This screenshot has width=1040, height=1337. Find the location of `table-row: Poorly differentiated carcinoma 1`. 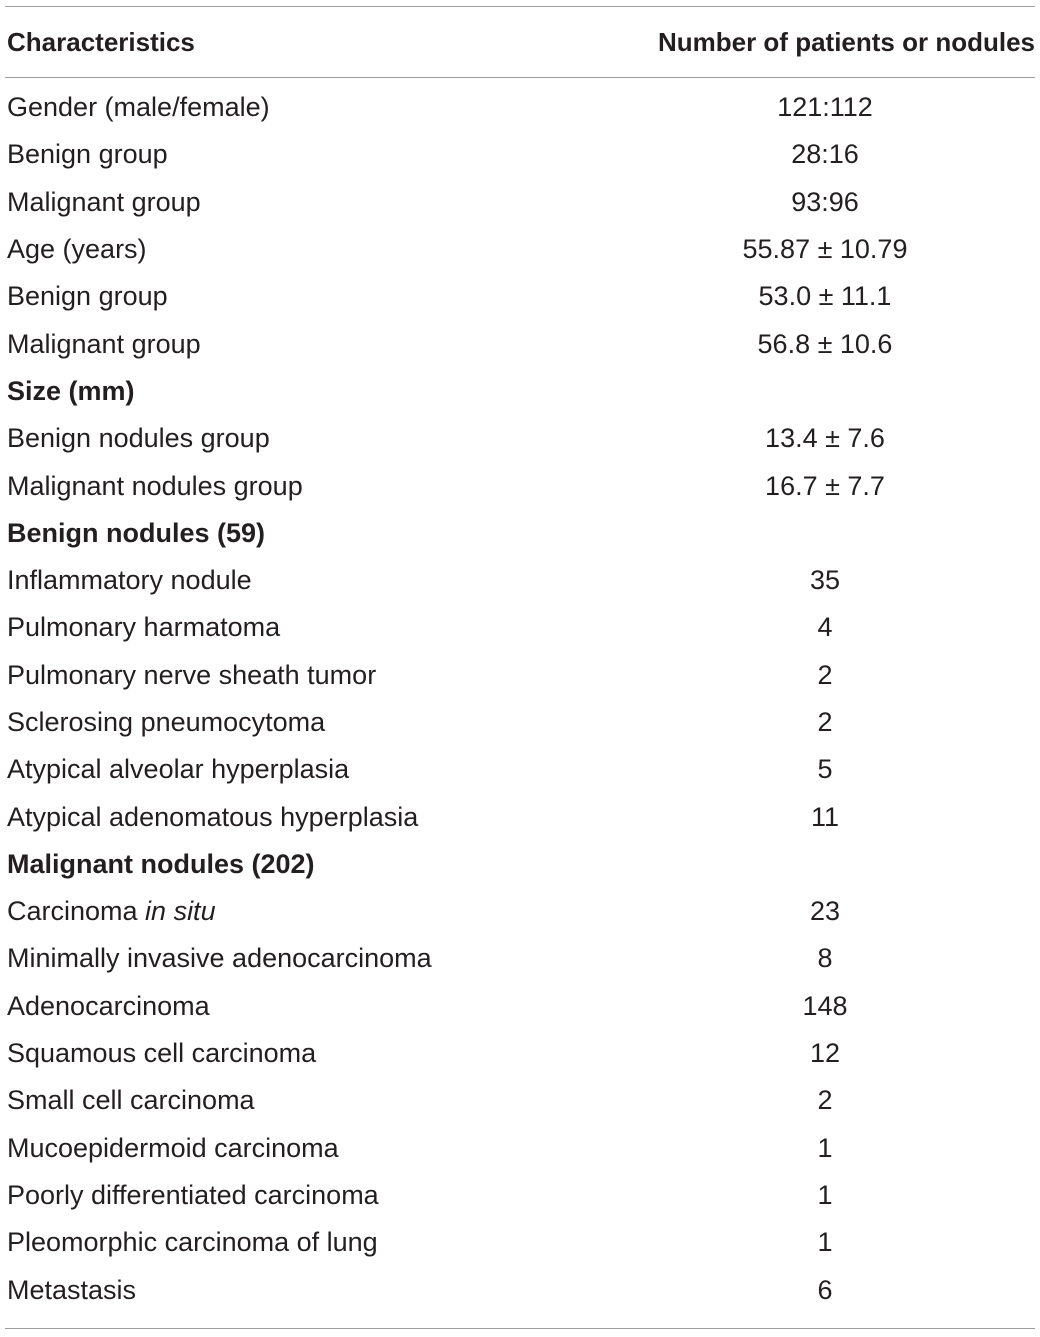

table-row: Poorly differentiated carcinoma 1 is located at coordinates (520, 1195).